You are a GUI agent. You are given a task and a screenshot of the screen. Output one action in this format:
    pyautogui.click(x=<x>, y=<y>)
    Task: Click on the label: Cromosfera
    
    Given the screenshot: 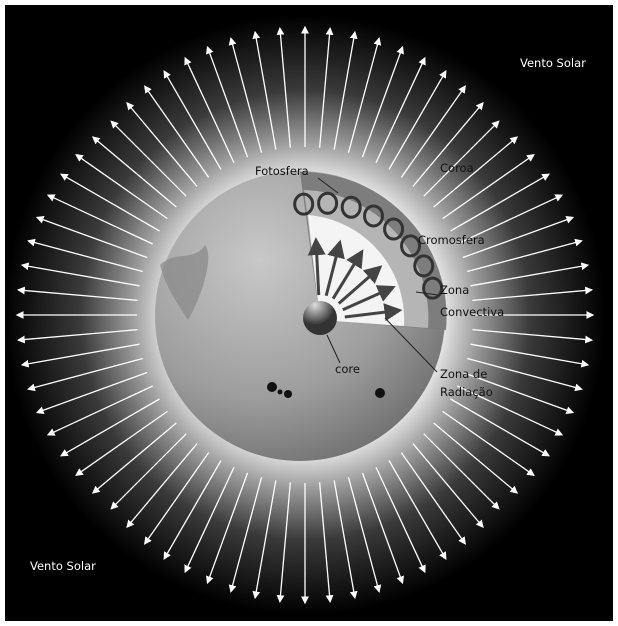 What is the action you would take?
    pyautogui.click(x=451, y=240)
    